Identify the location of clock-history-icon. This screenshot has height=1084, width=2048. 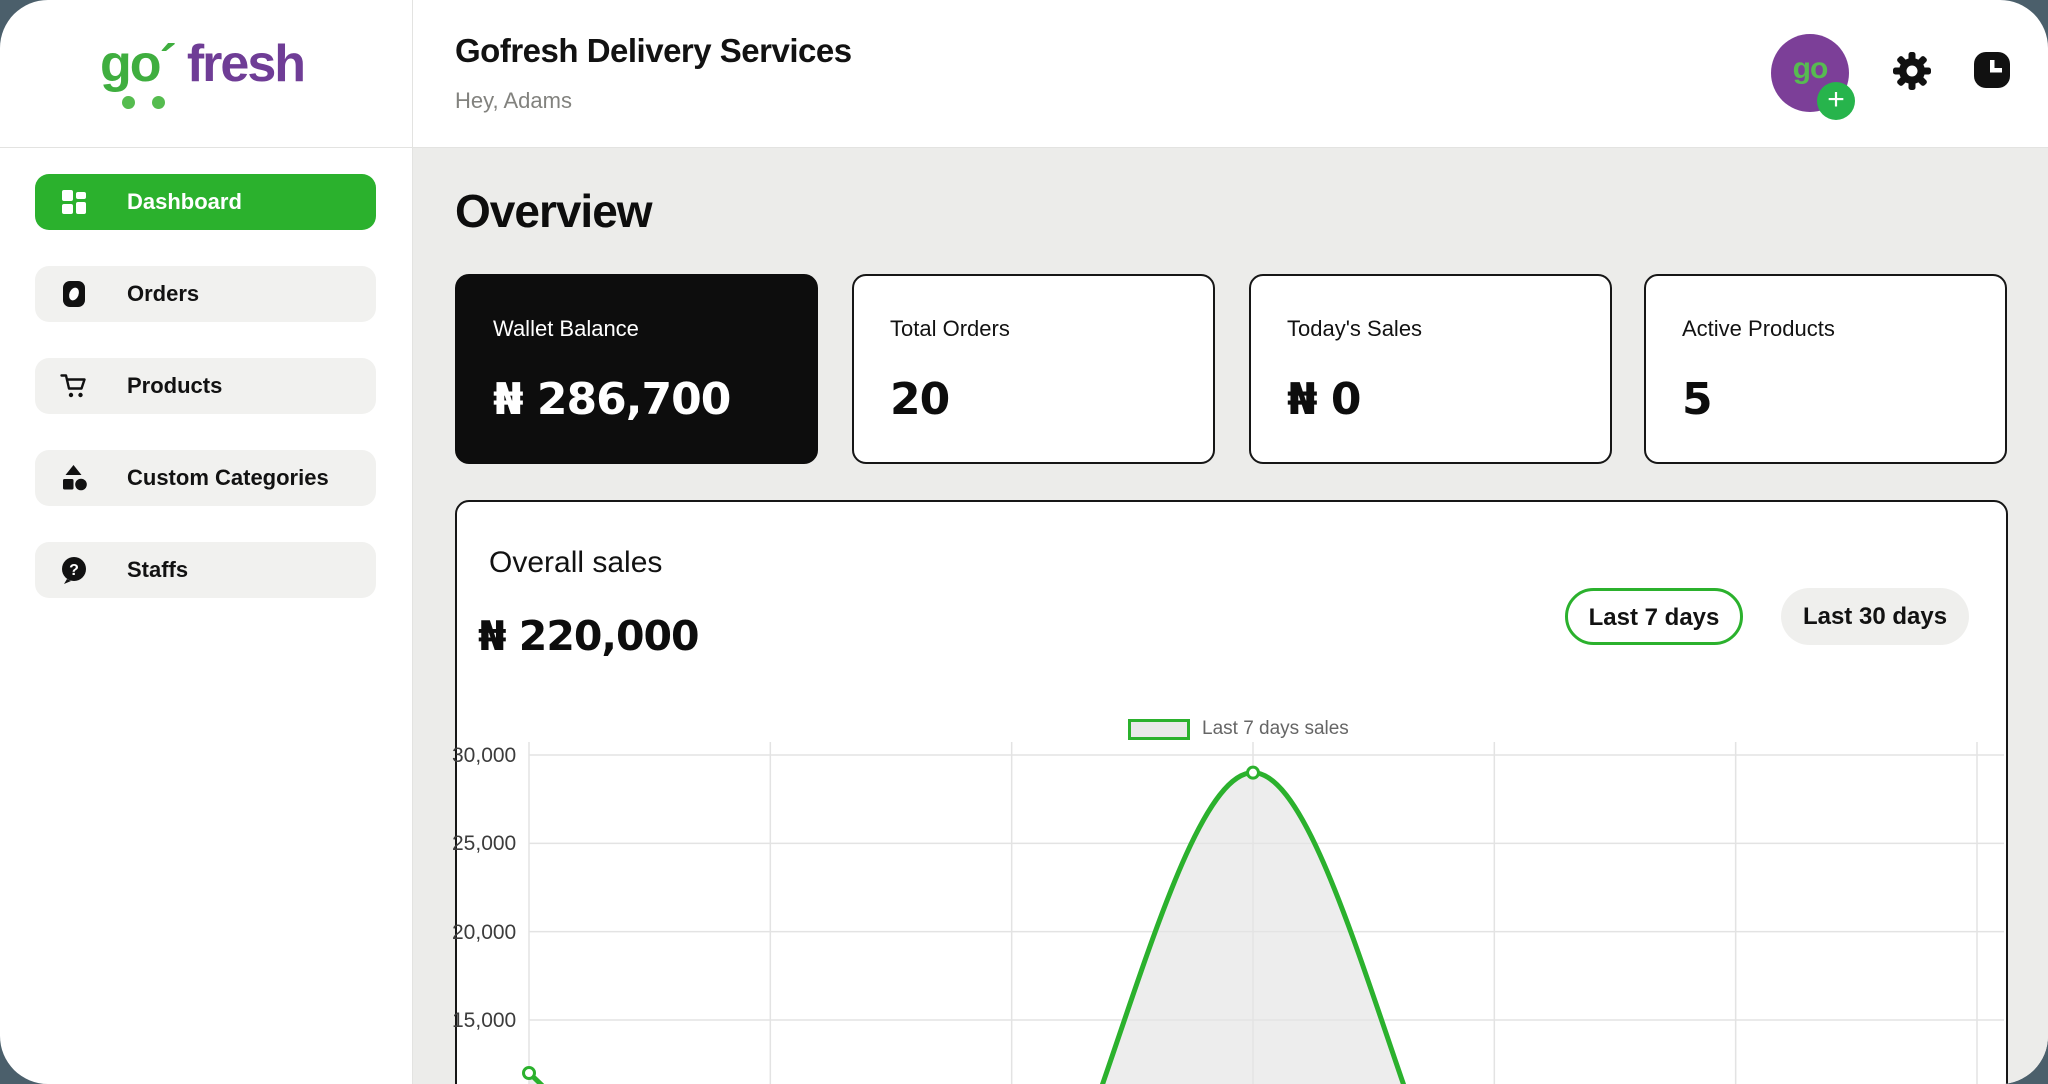
(1992, 72).